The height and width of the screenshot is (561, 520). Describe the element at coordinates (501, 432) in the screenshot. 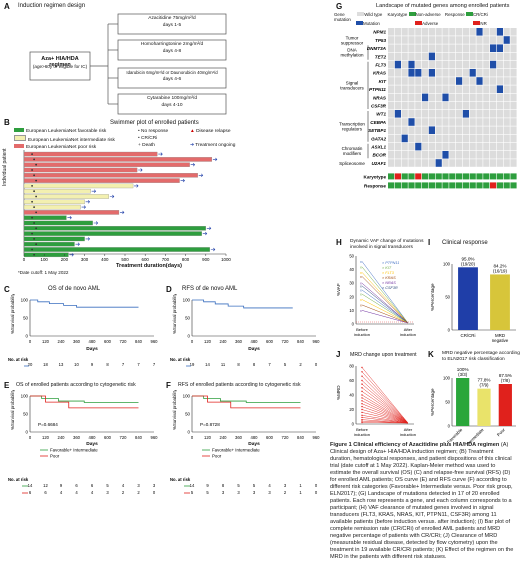

I see `bar-label: Poor` at that location.